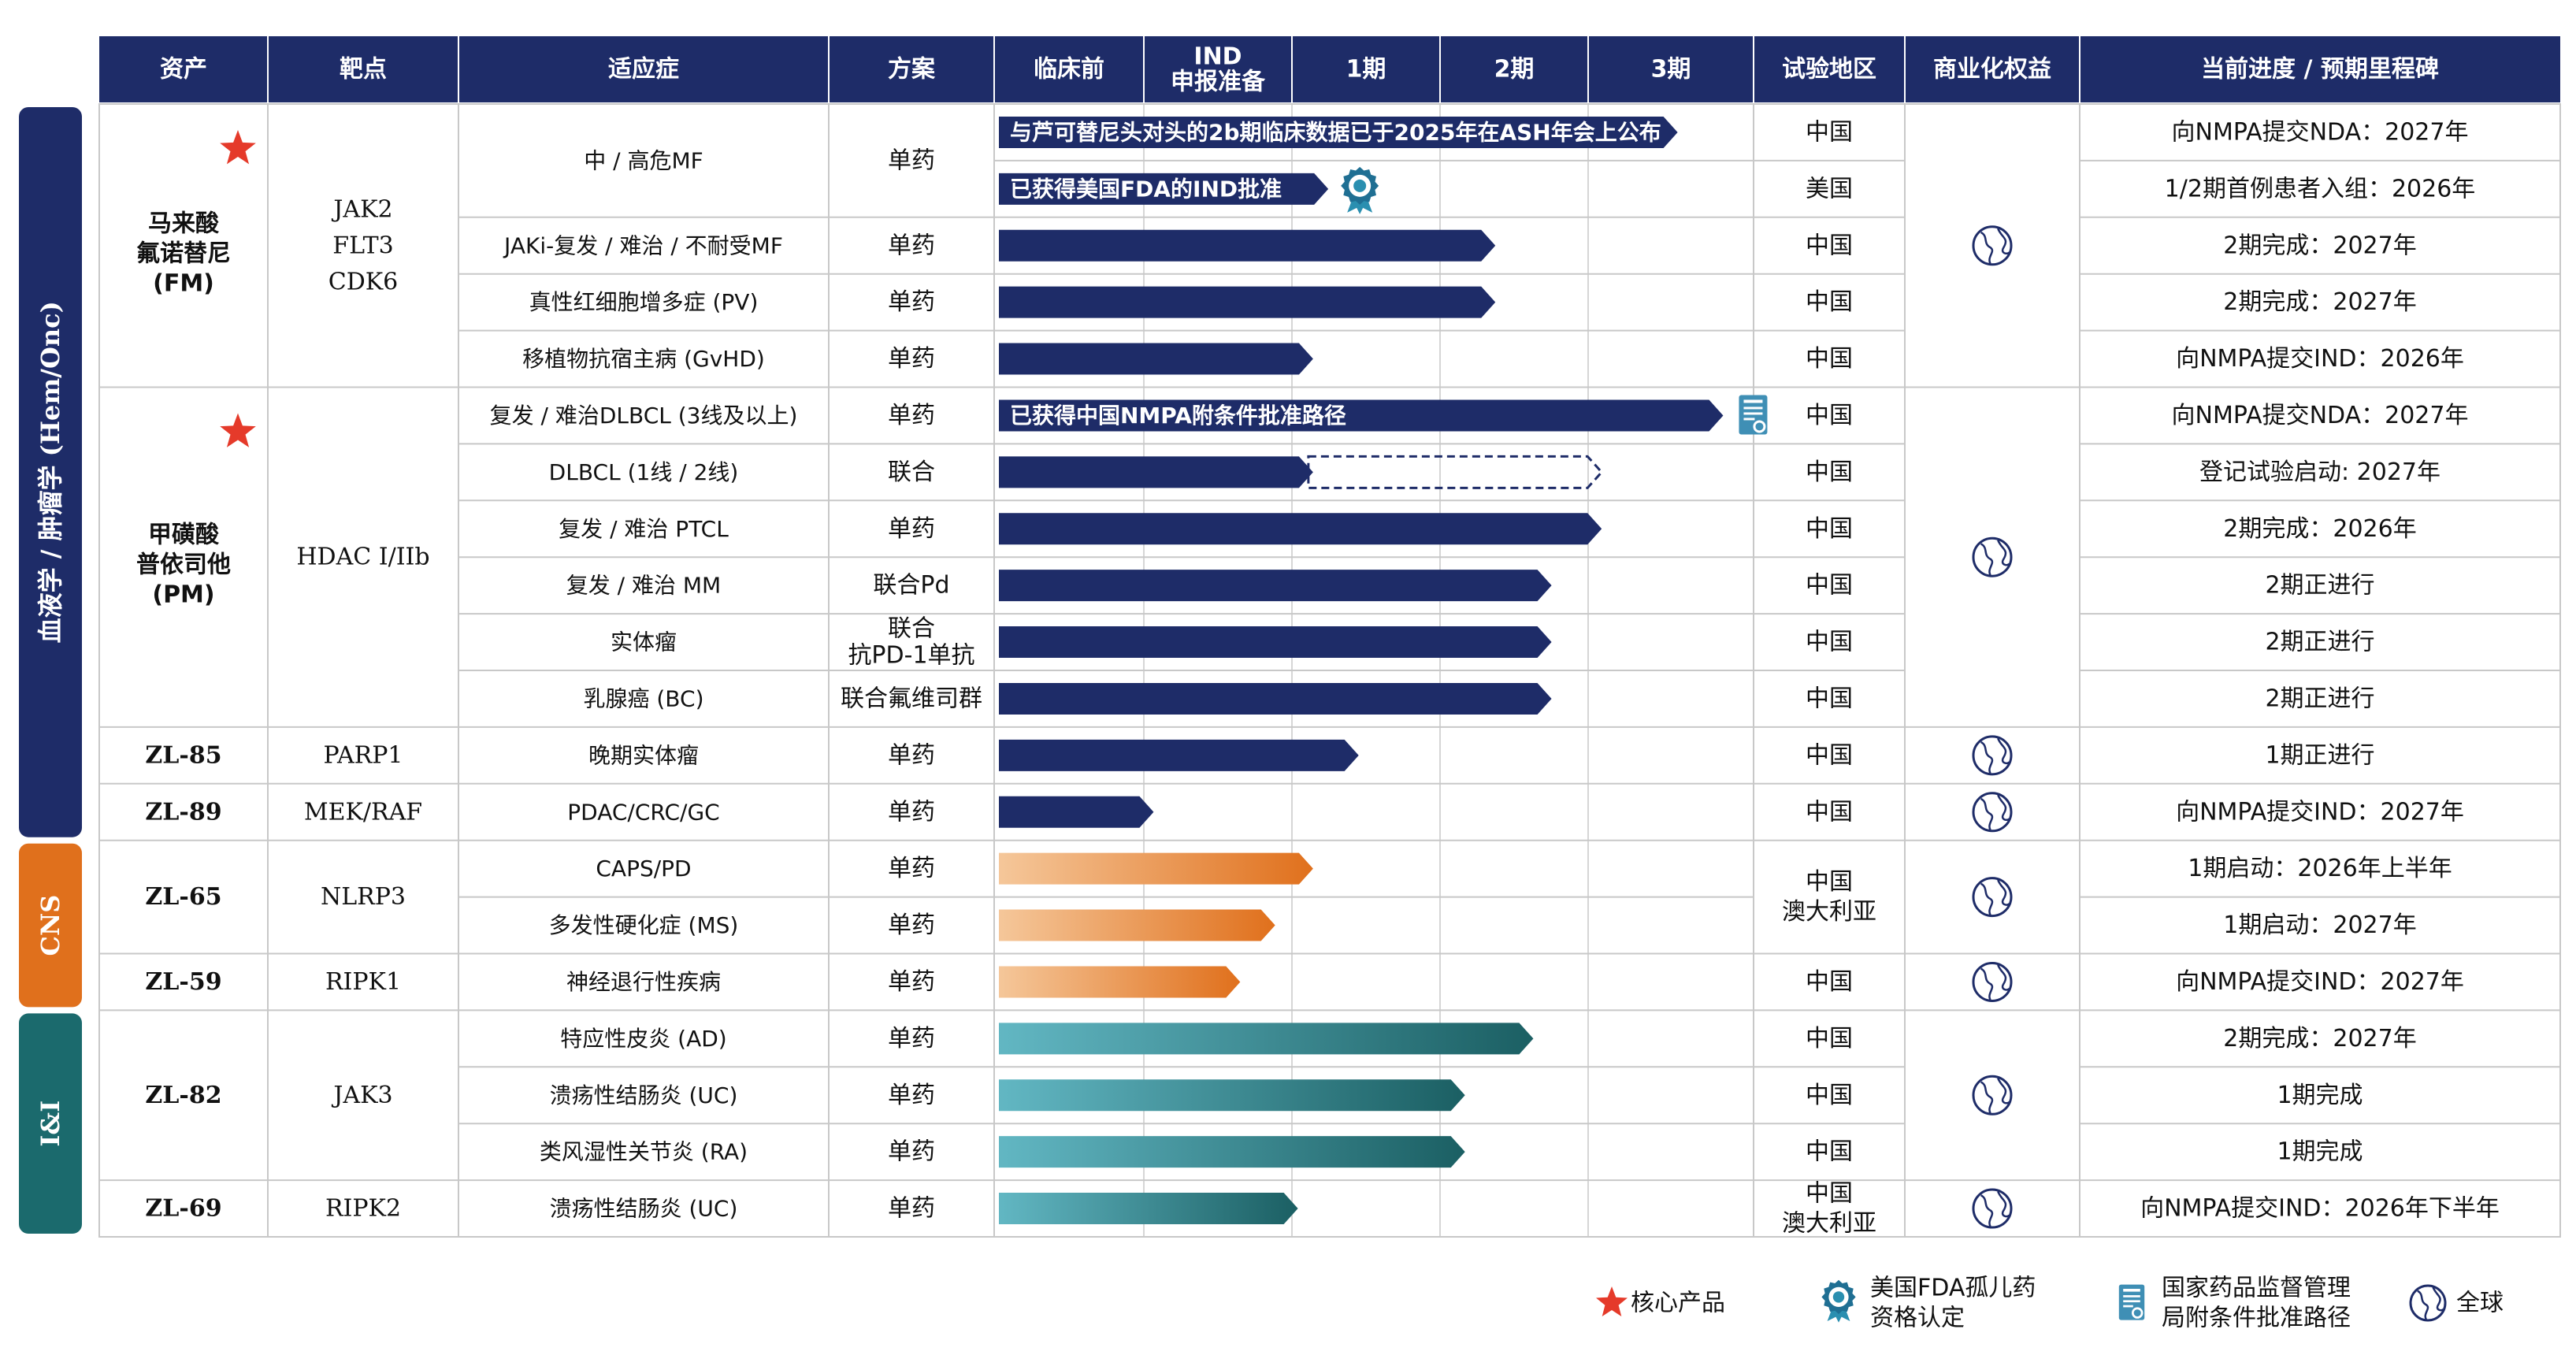  What do you see at coordinates (644, 416) in the screenshot?
I see `indication-text: 复发 / 难治DLBCL (3线及以上)` at bounding box center [644, 416].